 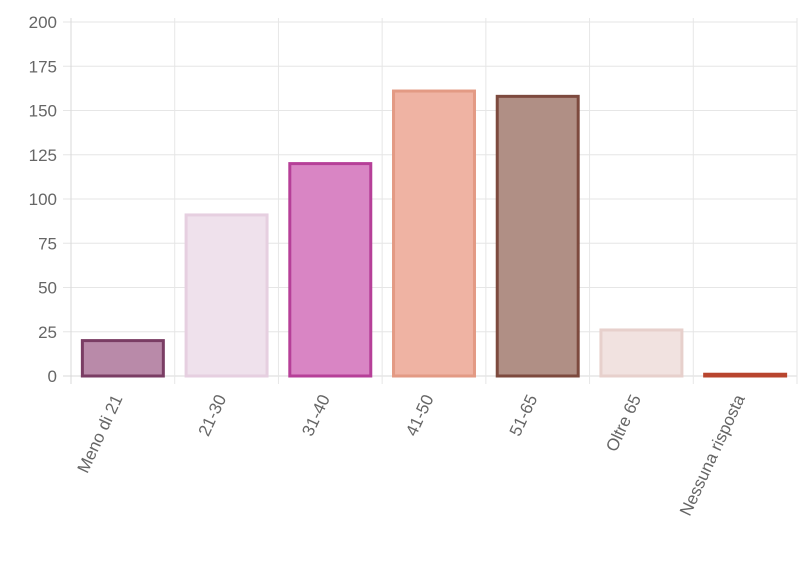 I want to click on y-tick-label: 175, so click(x=43, y=66).